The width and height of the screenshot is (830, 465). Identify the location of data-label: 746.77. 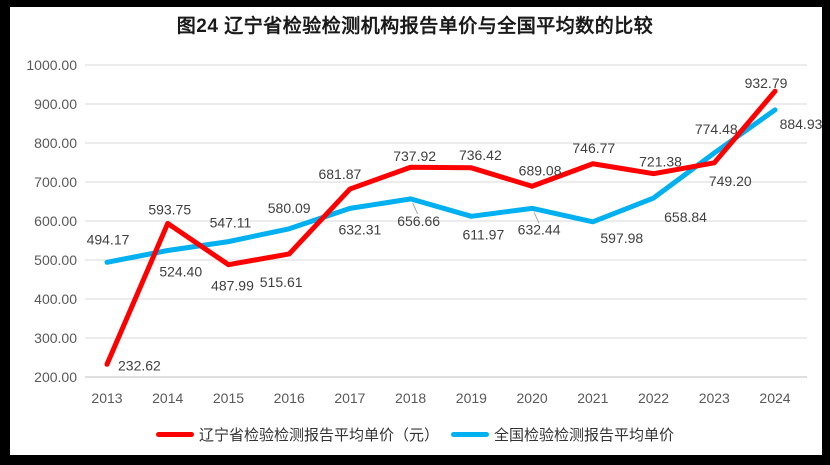
(593, 148).